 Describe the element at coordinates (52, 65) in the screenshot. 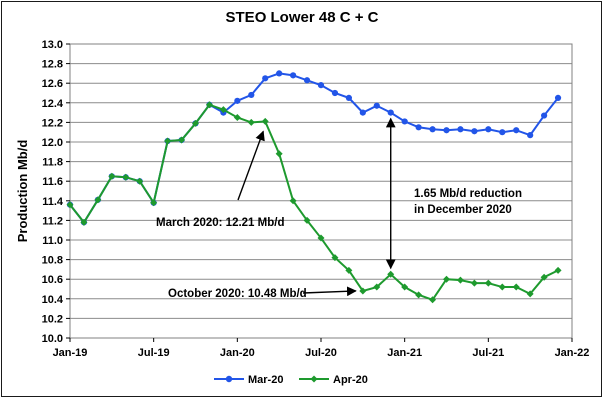

I see `y-tick-label: 12.8` at that location.